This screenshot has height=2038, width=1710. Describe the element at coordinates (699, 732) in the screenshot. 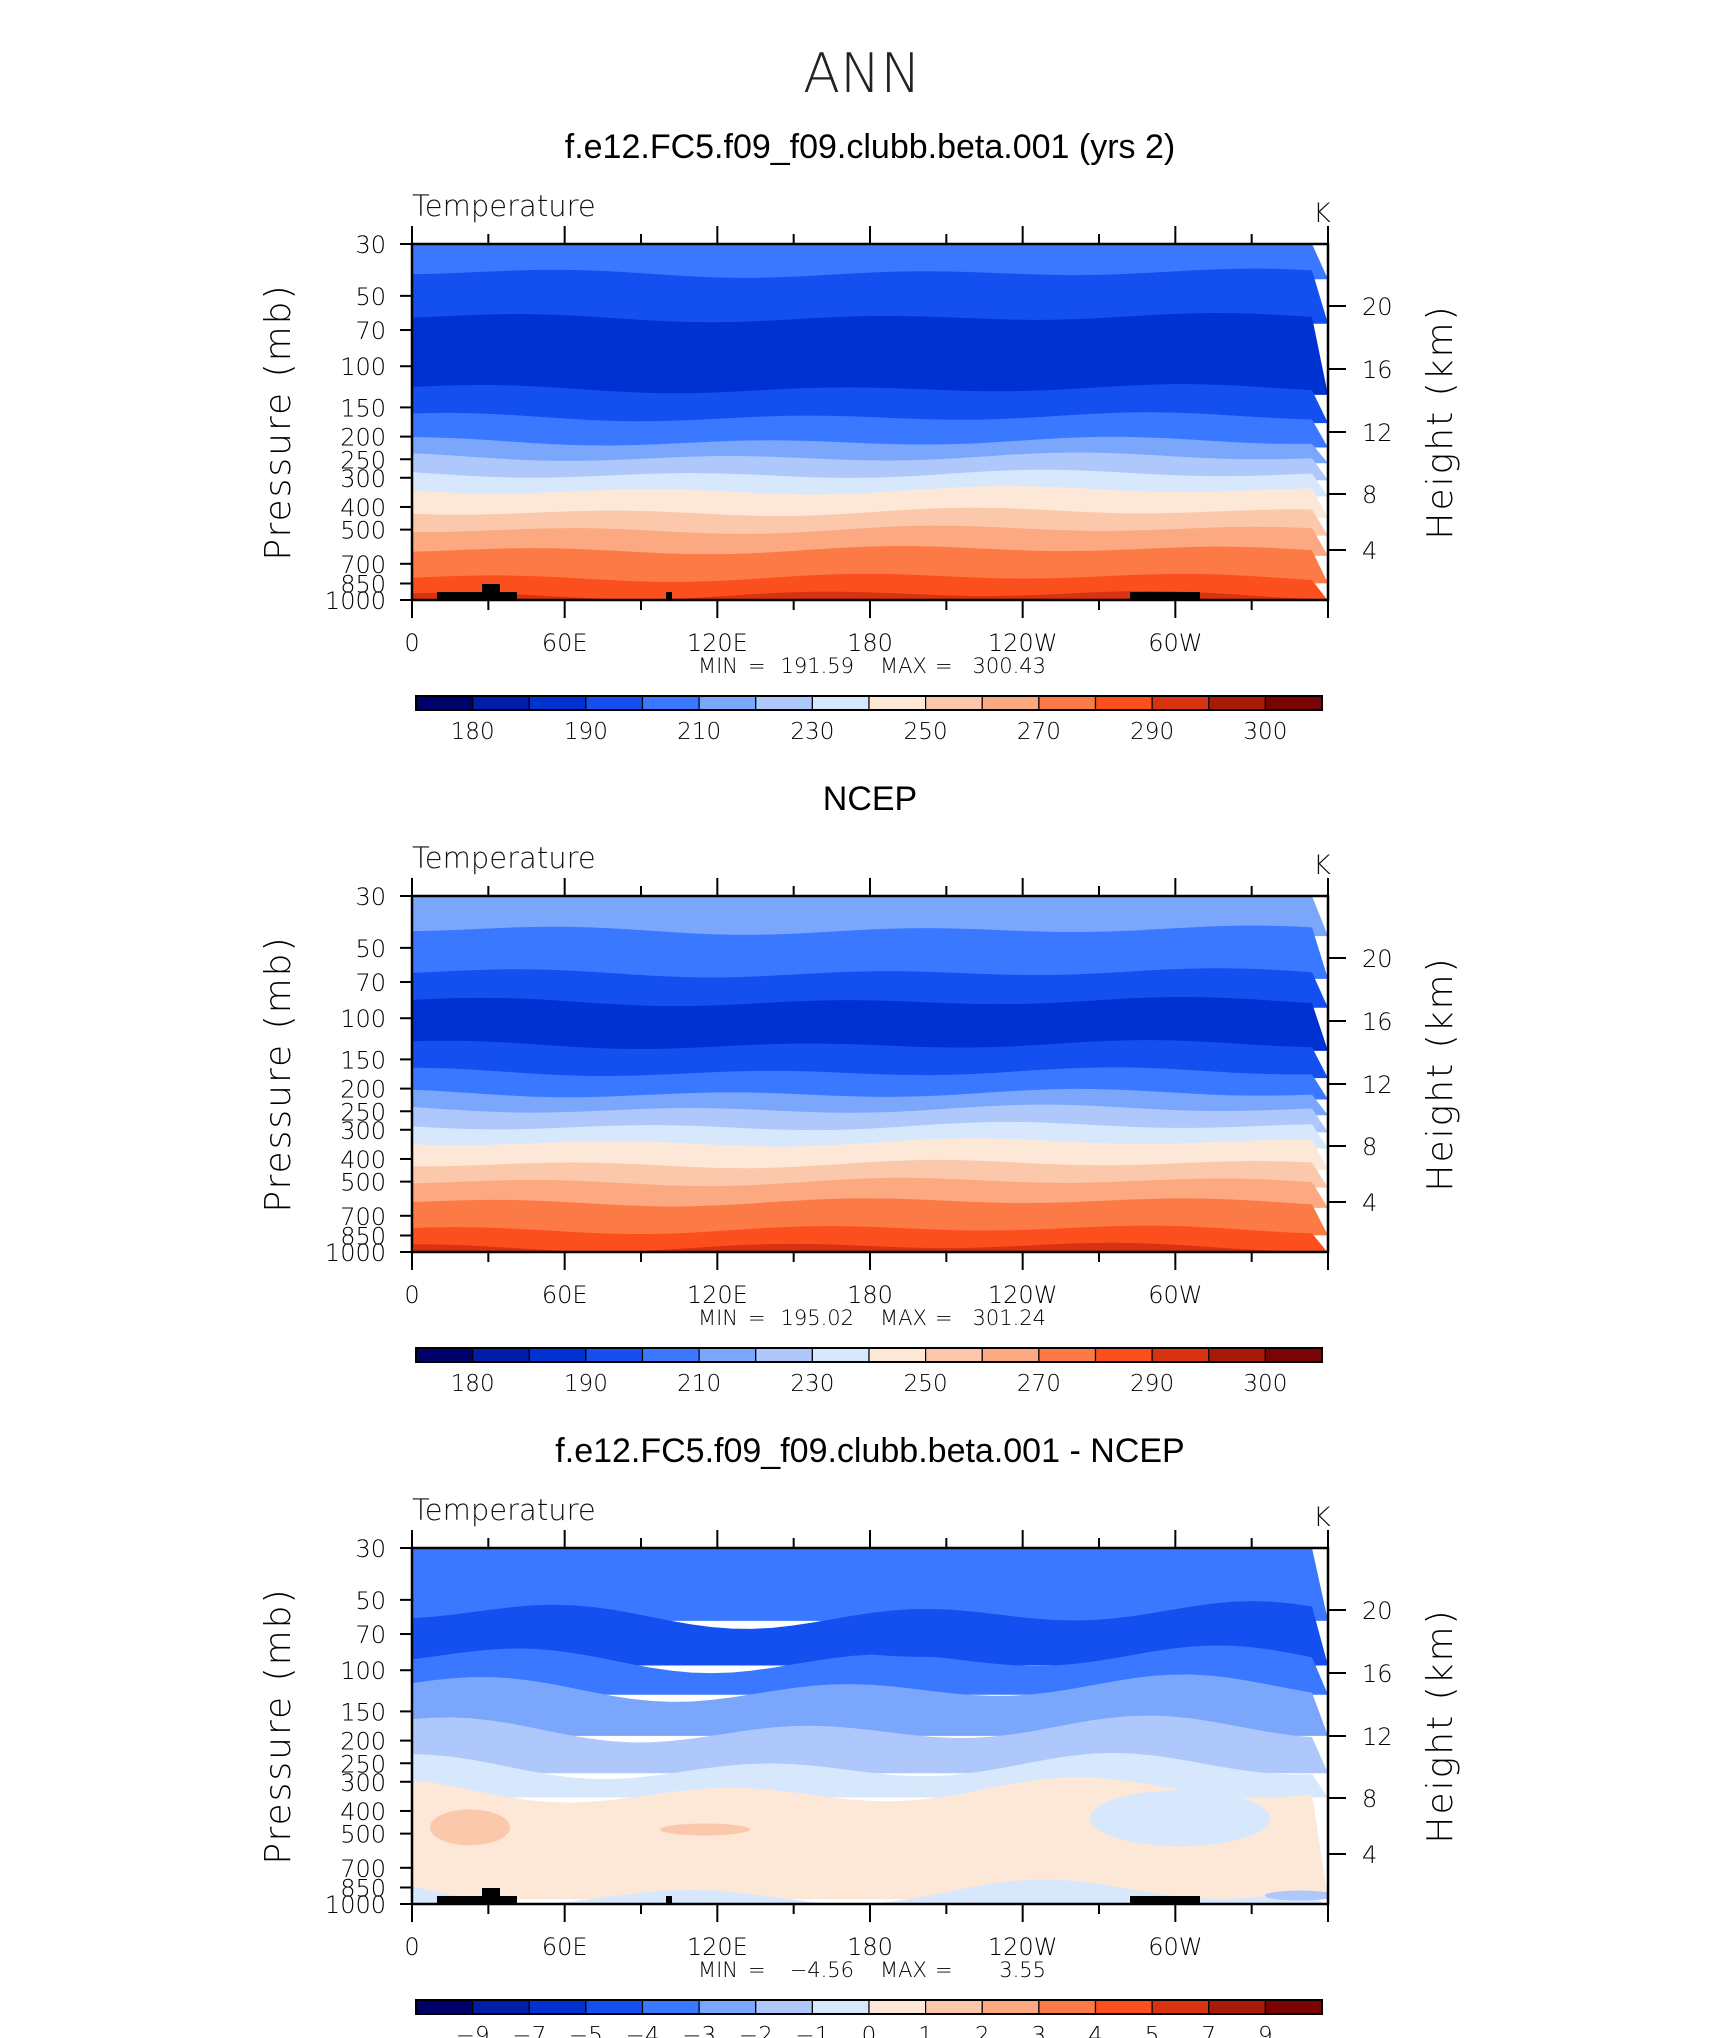

I see `colorbar-label: 210` at that location.